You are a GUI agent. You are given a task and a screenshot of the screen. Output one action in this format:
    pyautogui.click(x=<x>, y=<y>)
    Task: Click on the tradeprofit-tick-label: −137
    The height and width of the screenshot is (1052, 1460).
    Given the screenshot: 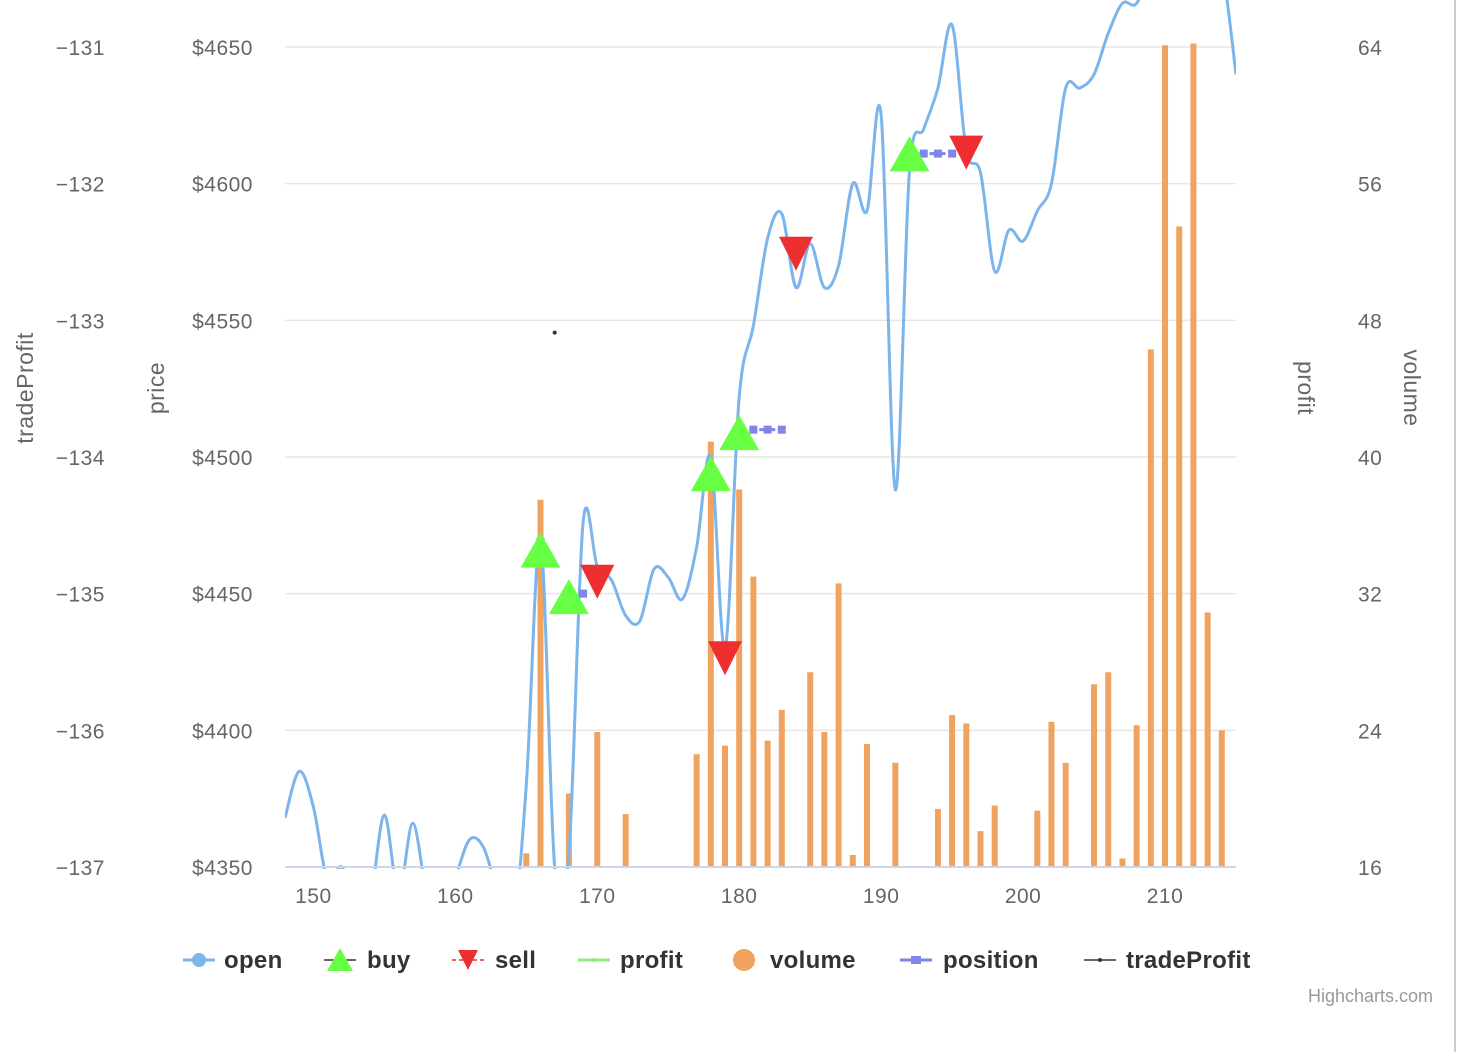 What is the action you would take?
    pyautogui.click(x=80, y=868)
    